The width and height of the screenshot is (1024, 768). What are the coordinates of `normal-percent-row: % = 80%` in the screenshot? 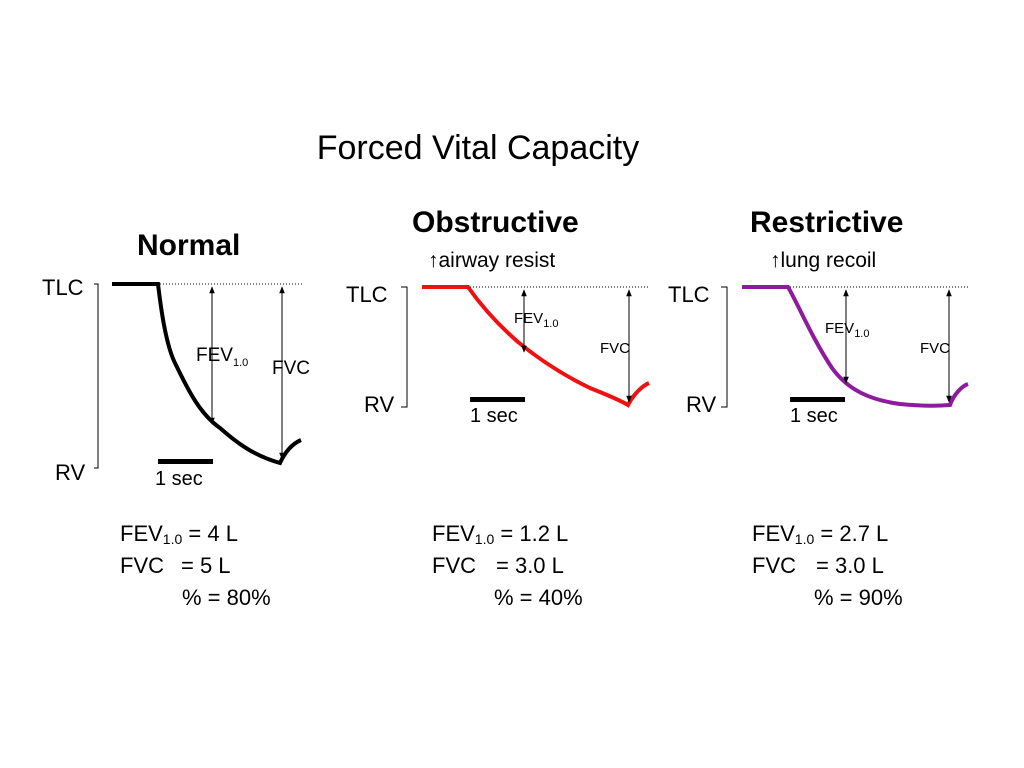 It's located at (226, 597).